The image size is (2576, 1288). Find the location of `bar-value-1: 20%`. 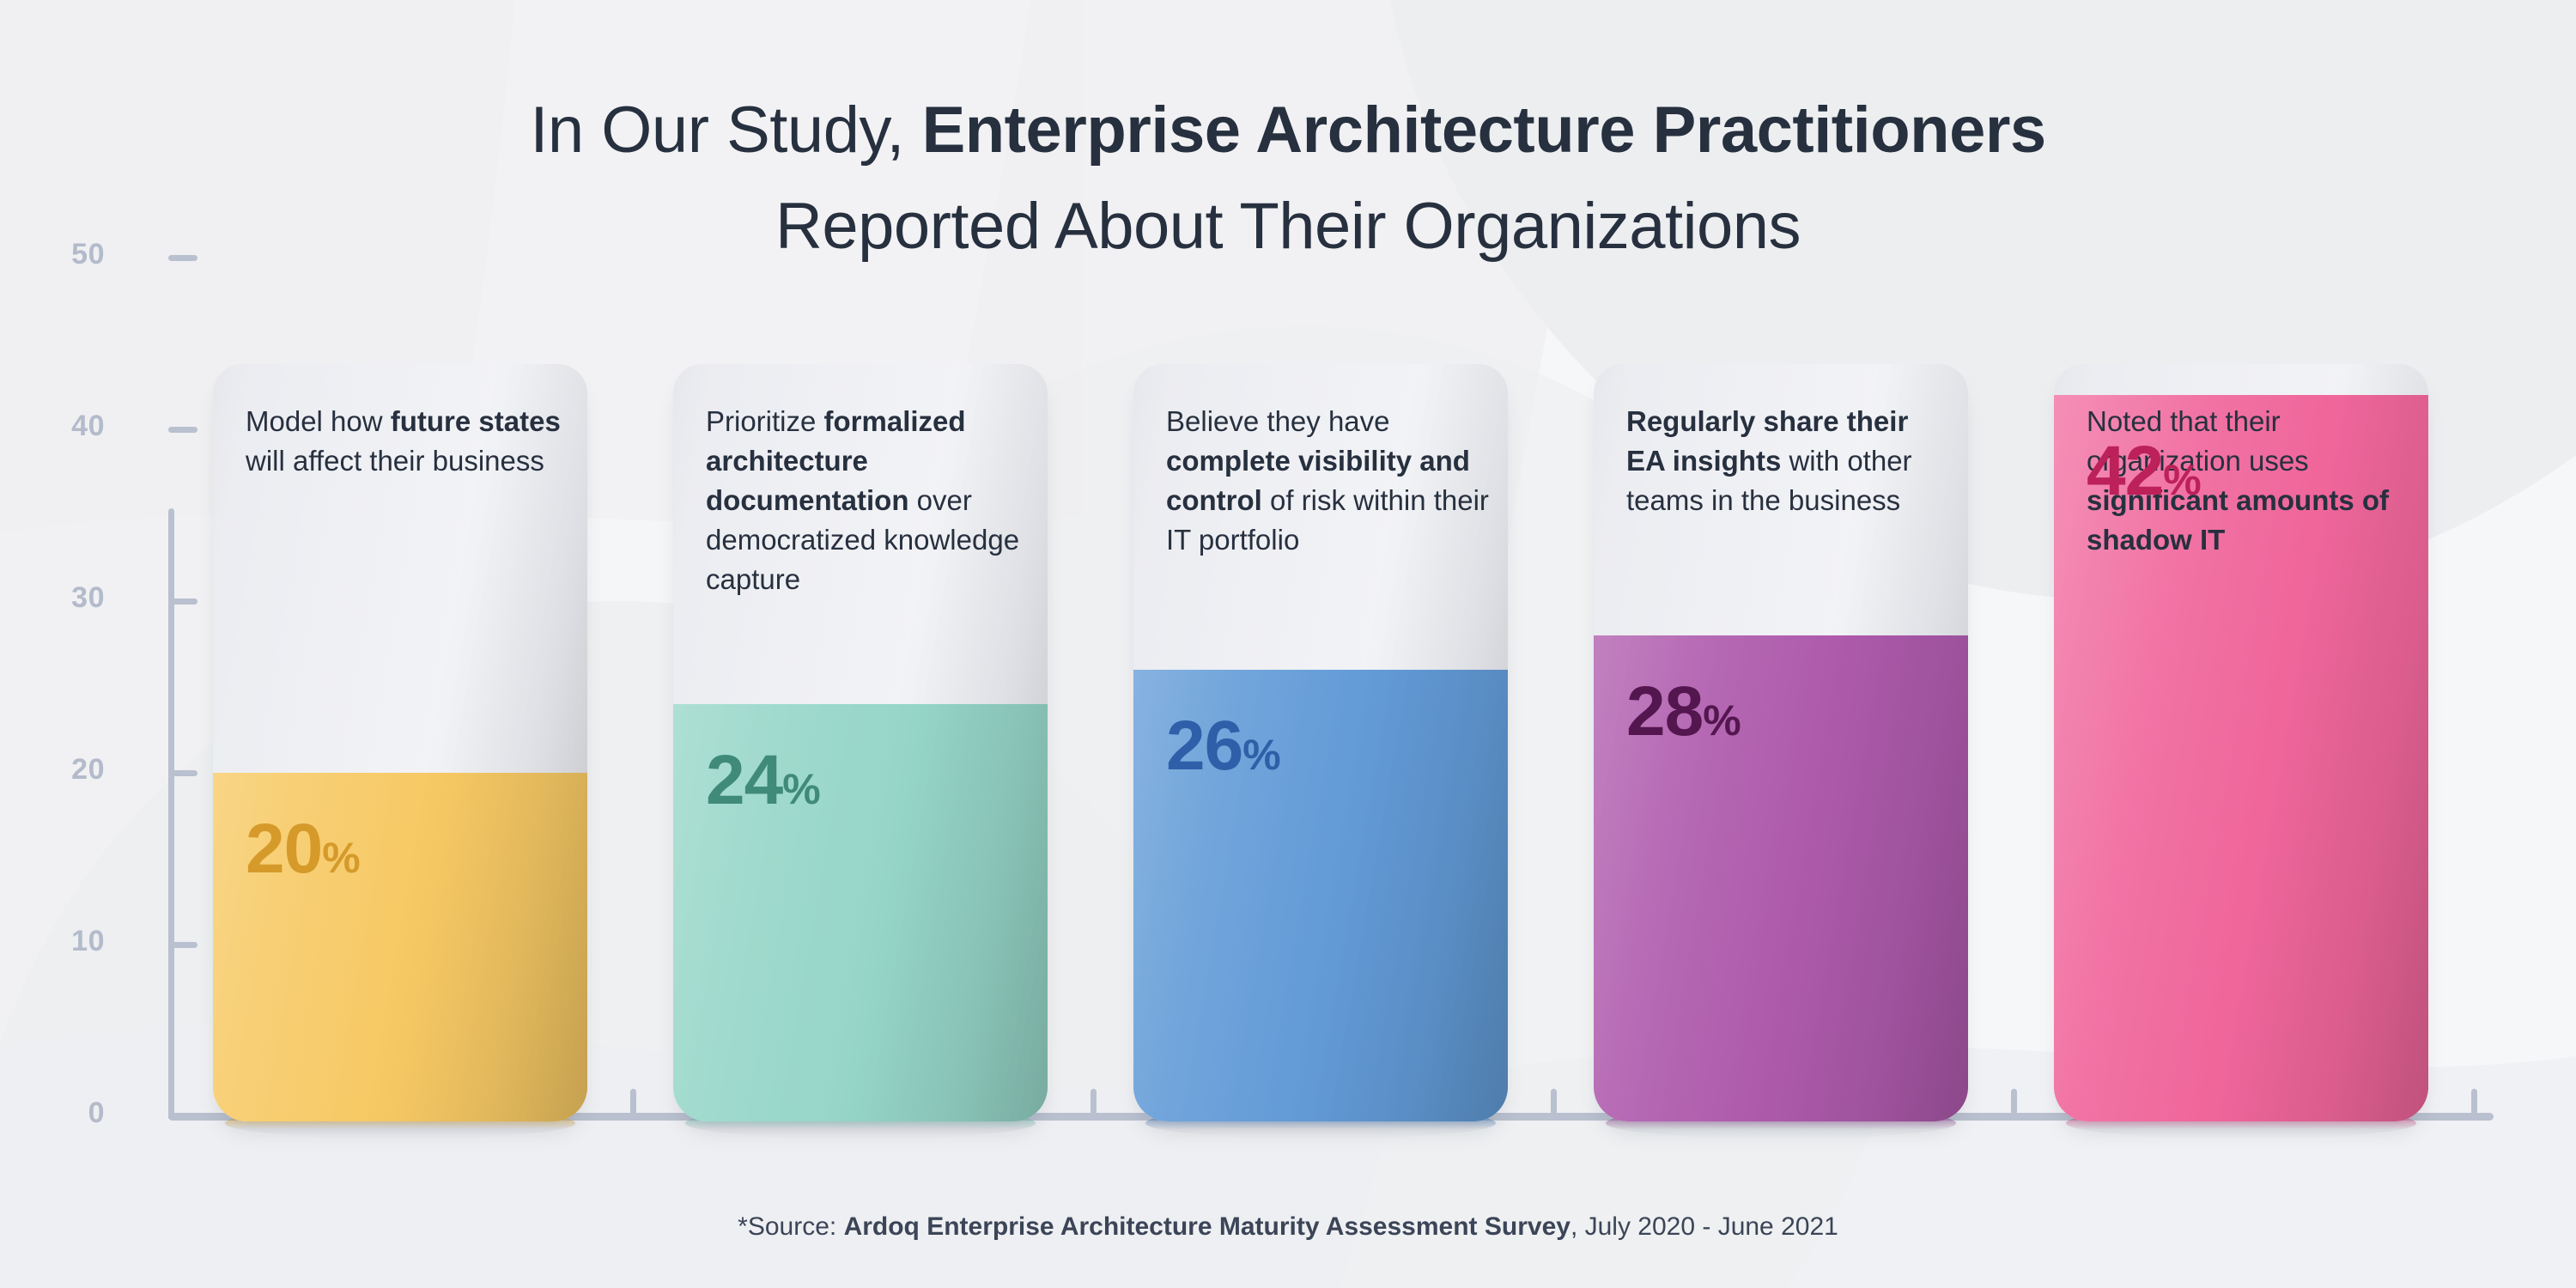

bar-value-1: 20% is located at coordinates (303, 854).